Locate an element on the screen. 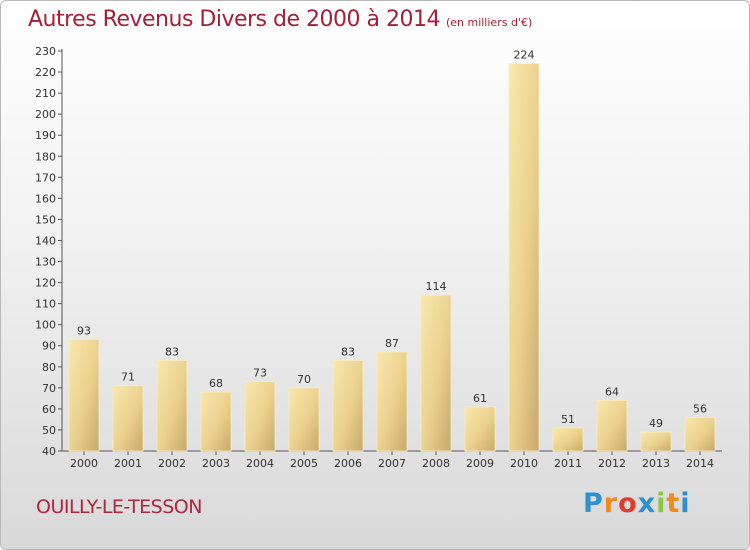 The height and width of the screenshot is (550, 750). y-tick-label: 190 is located at coordinates (45, 135).